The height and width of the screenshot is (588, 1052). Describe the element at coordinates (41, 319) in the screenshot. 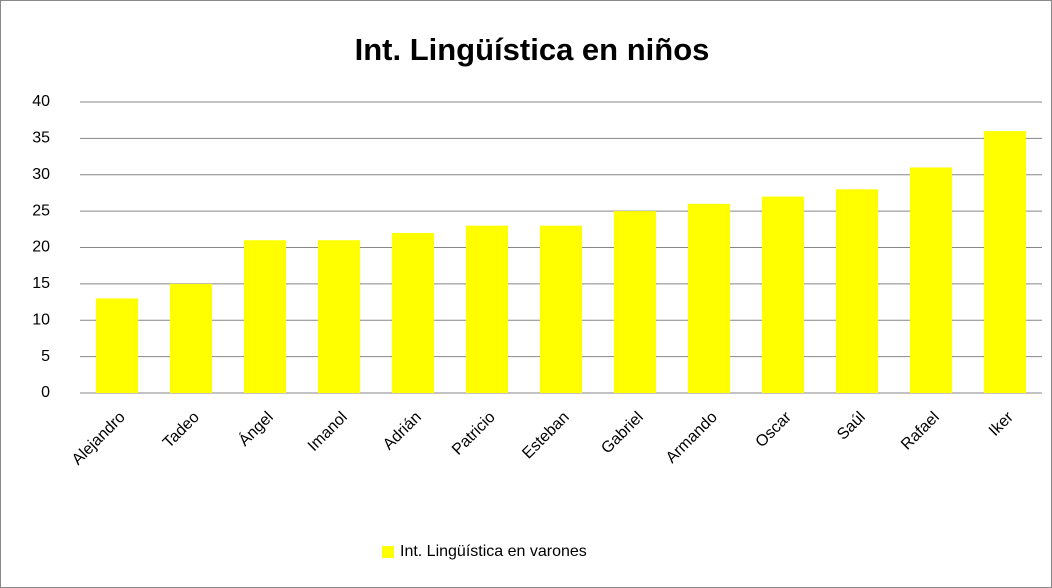

I see `y-tick-label: 10` at that location.